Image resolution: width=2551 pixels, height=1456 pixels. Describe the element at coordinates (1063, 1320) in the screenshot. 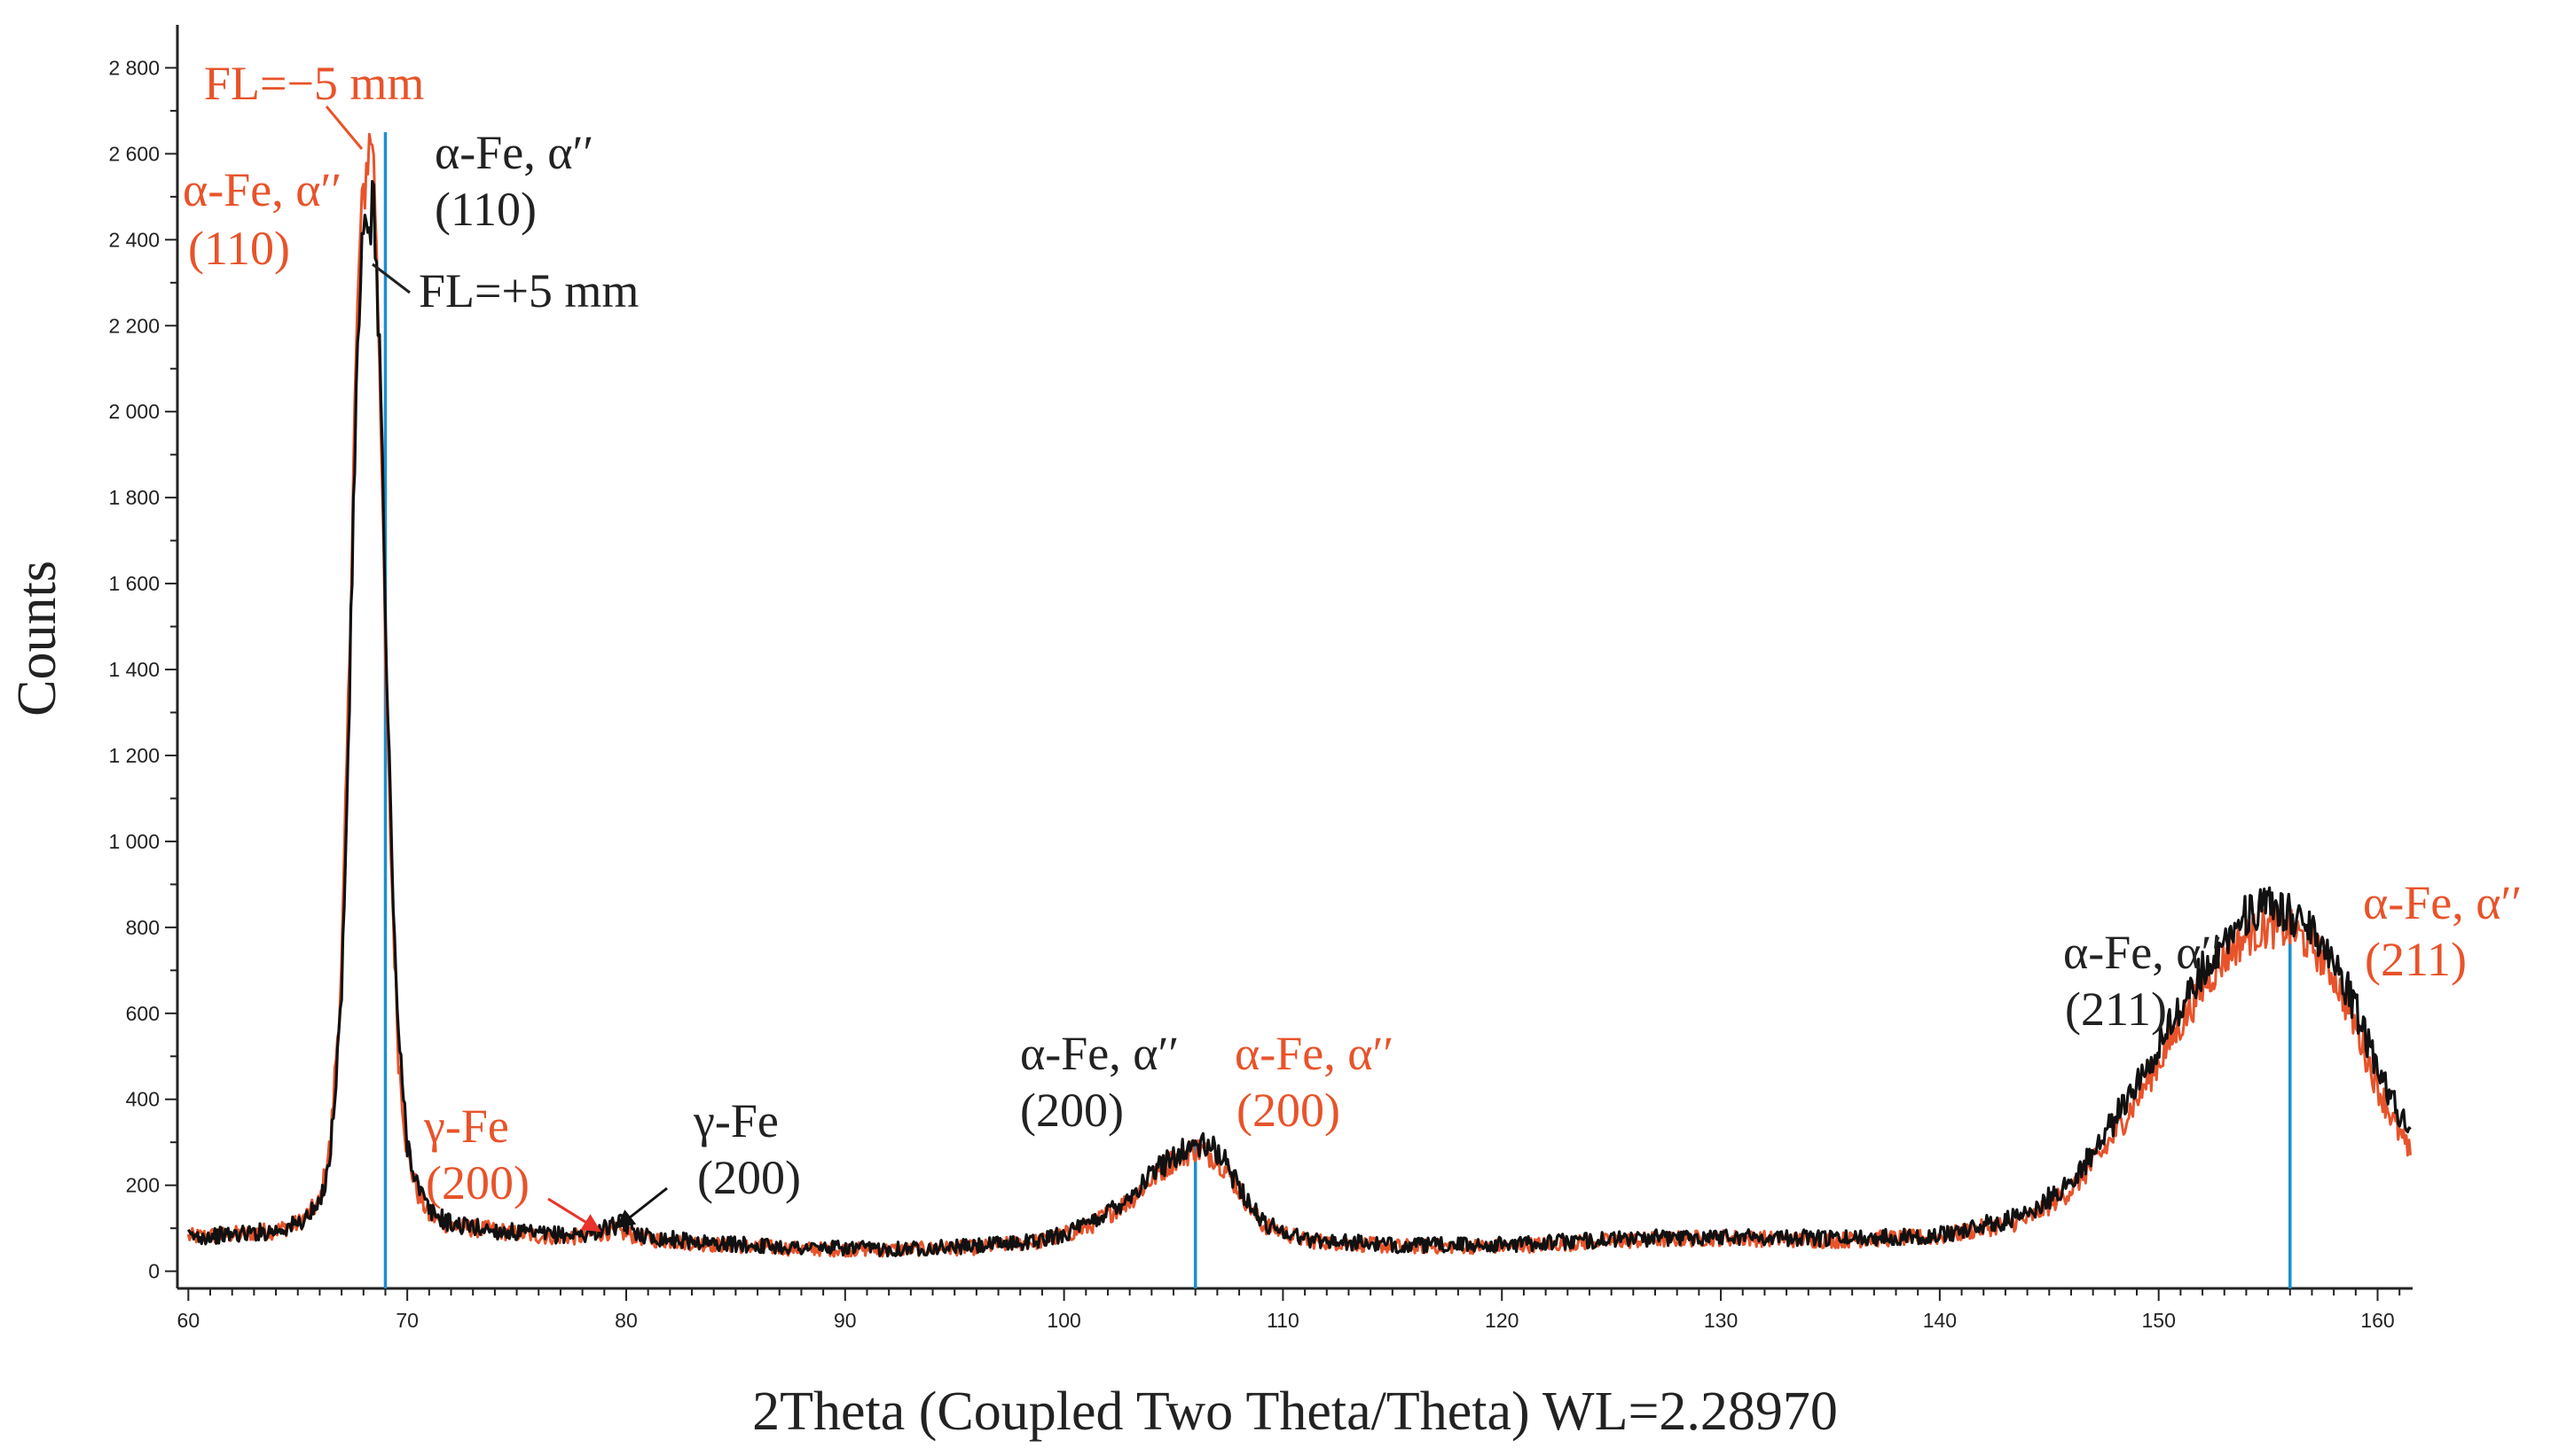

I see `x-tick-label: 100` at that location.